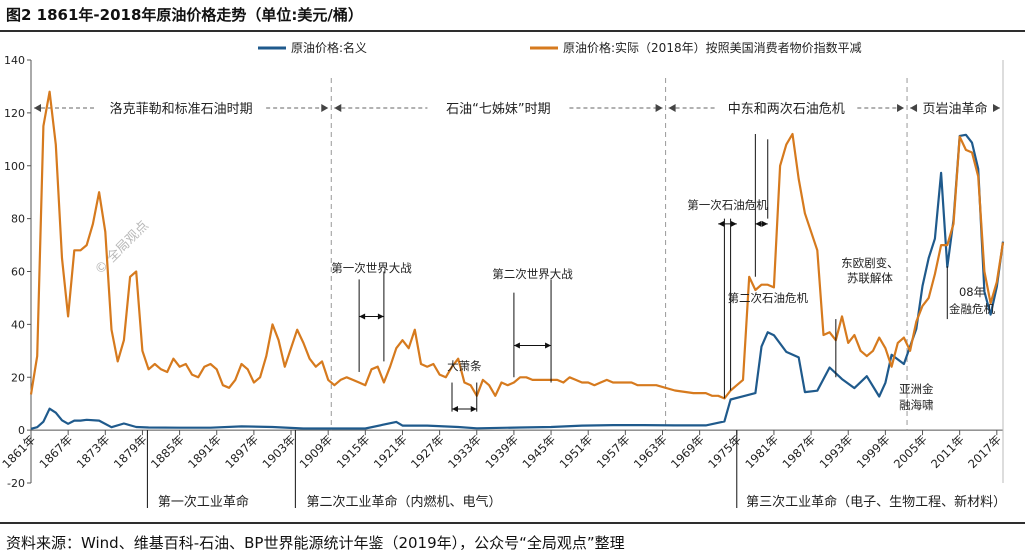 The width and height of the screenshot is (1025, 560). What do you see at coordinates (16, 483) in the screenshot?
I see `y-tick-label: -20` at bounding box center [16, 483].